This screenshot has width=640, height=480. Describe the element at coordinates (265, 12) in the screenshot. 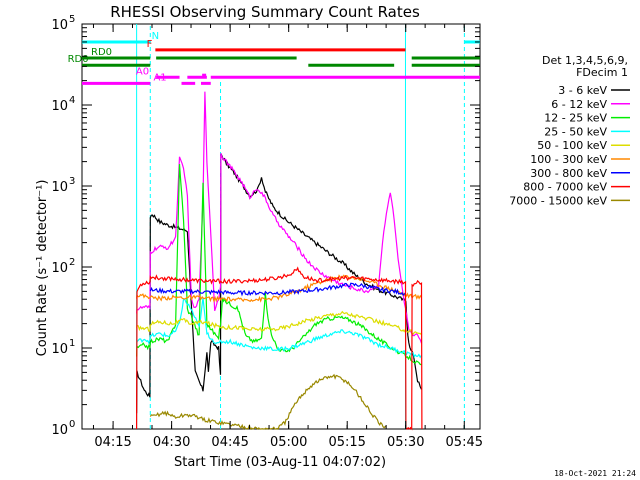

I see `chart-title: RHESSI Observing Summary Count Rates` at that location.